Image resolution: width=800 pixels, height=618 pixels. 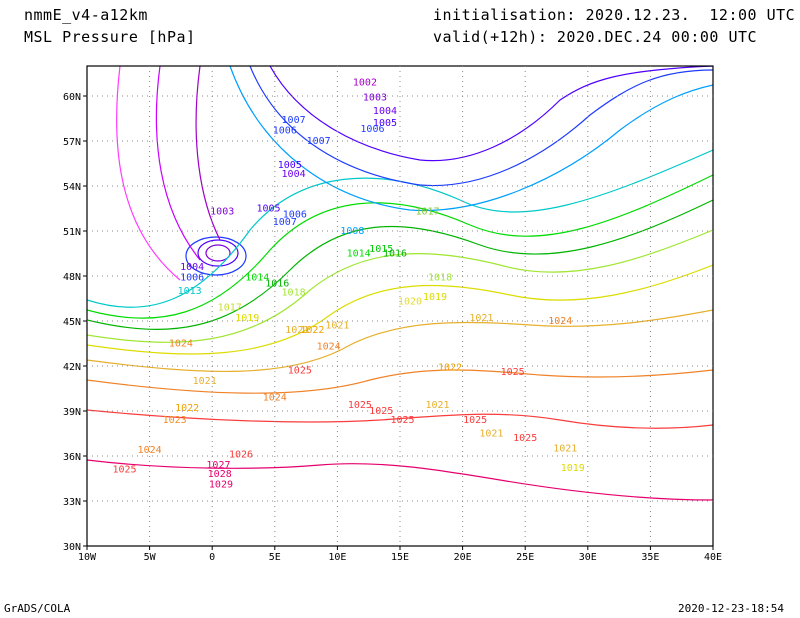 What do you see at coordinates (87, 557) in the screenshot?
I see `lon-tick-label: 10W` at bounding box center [87, 557].